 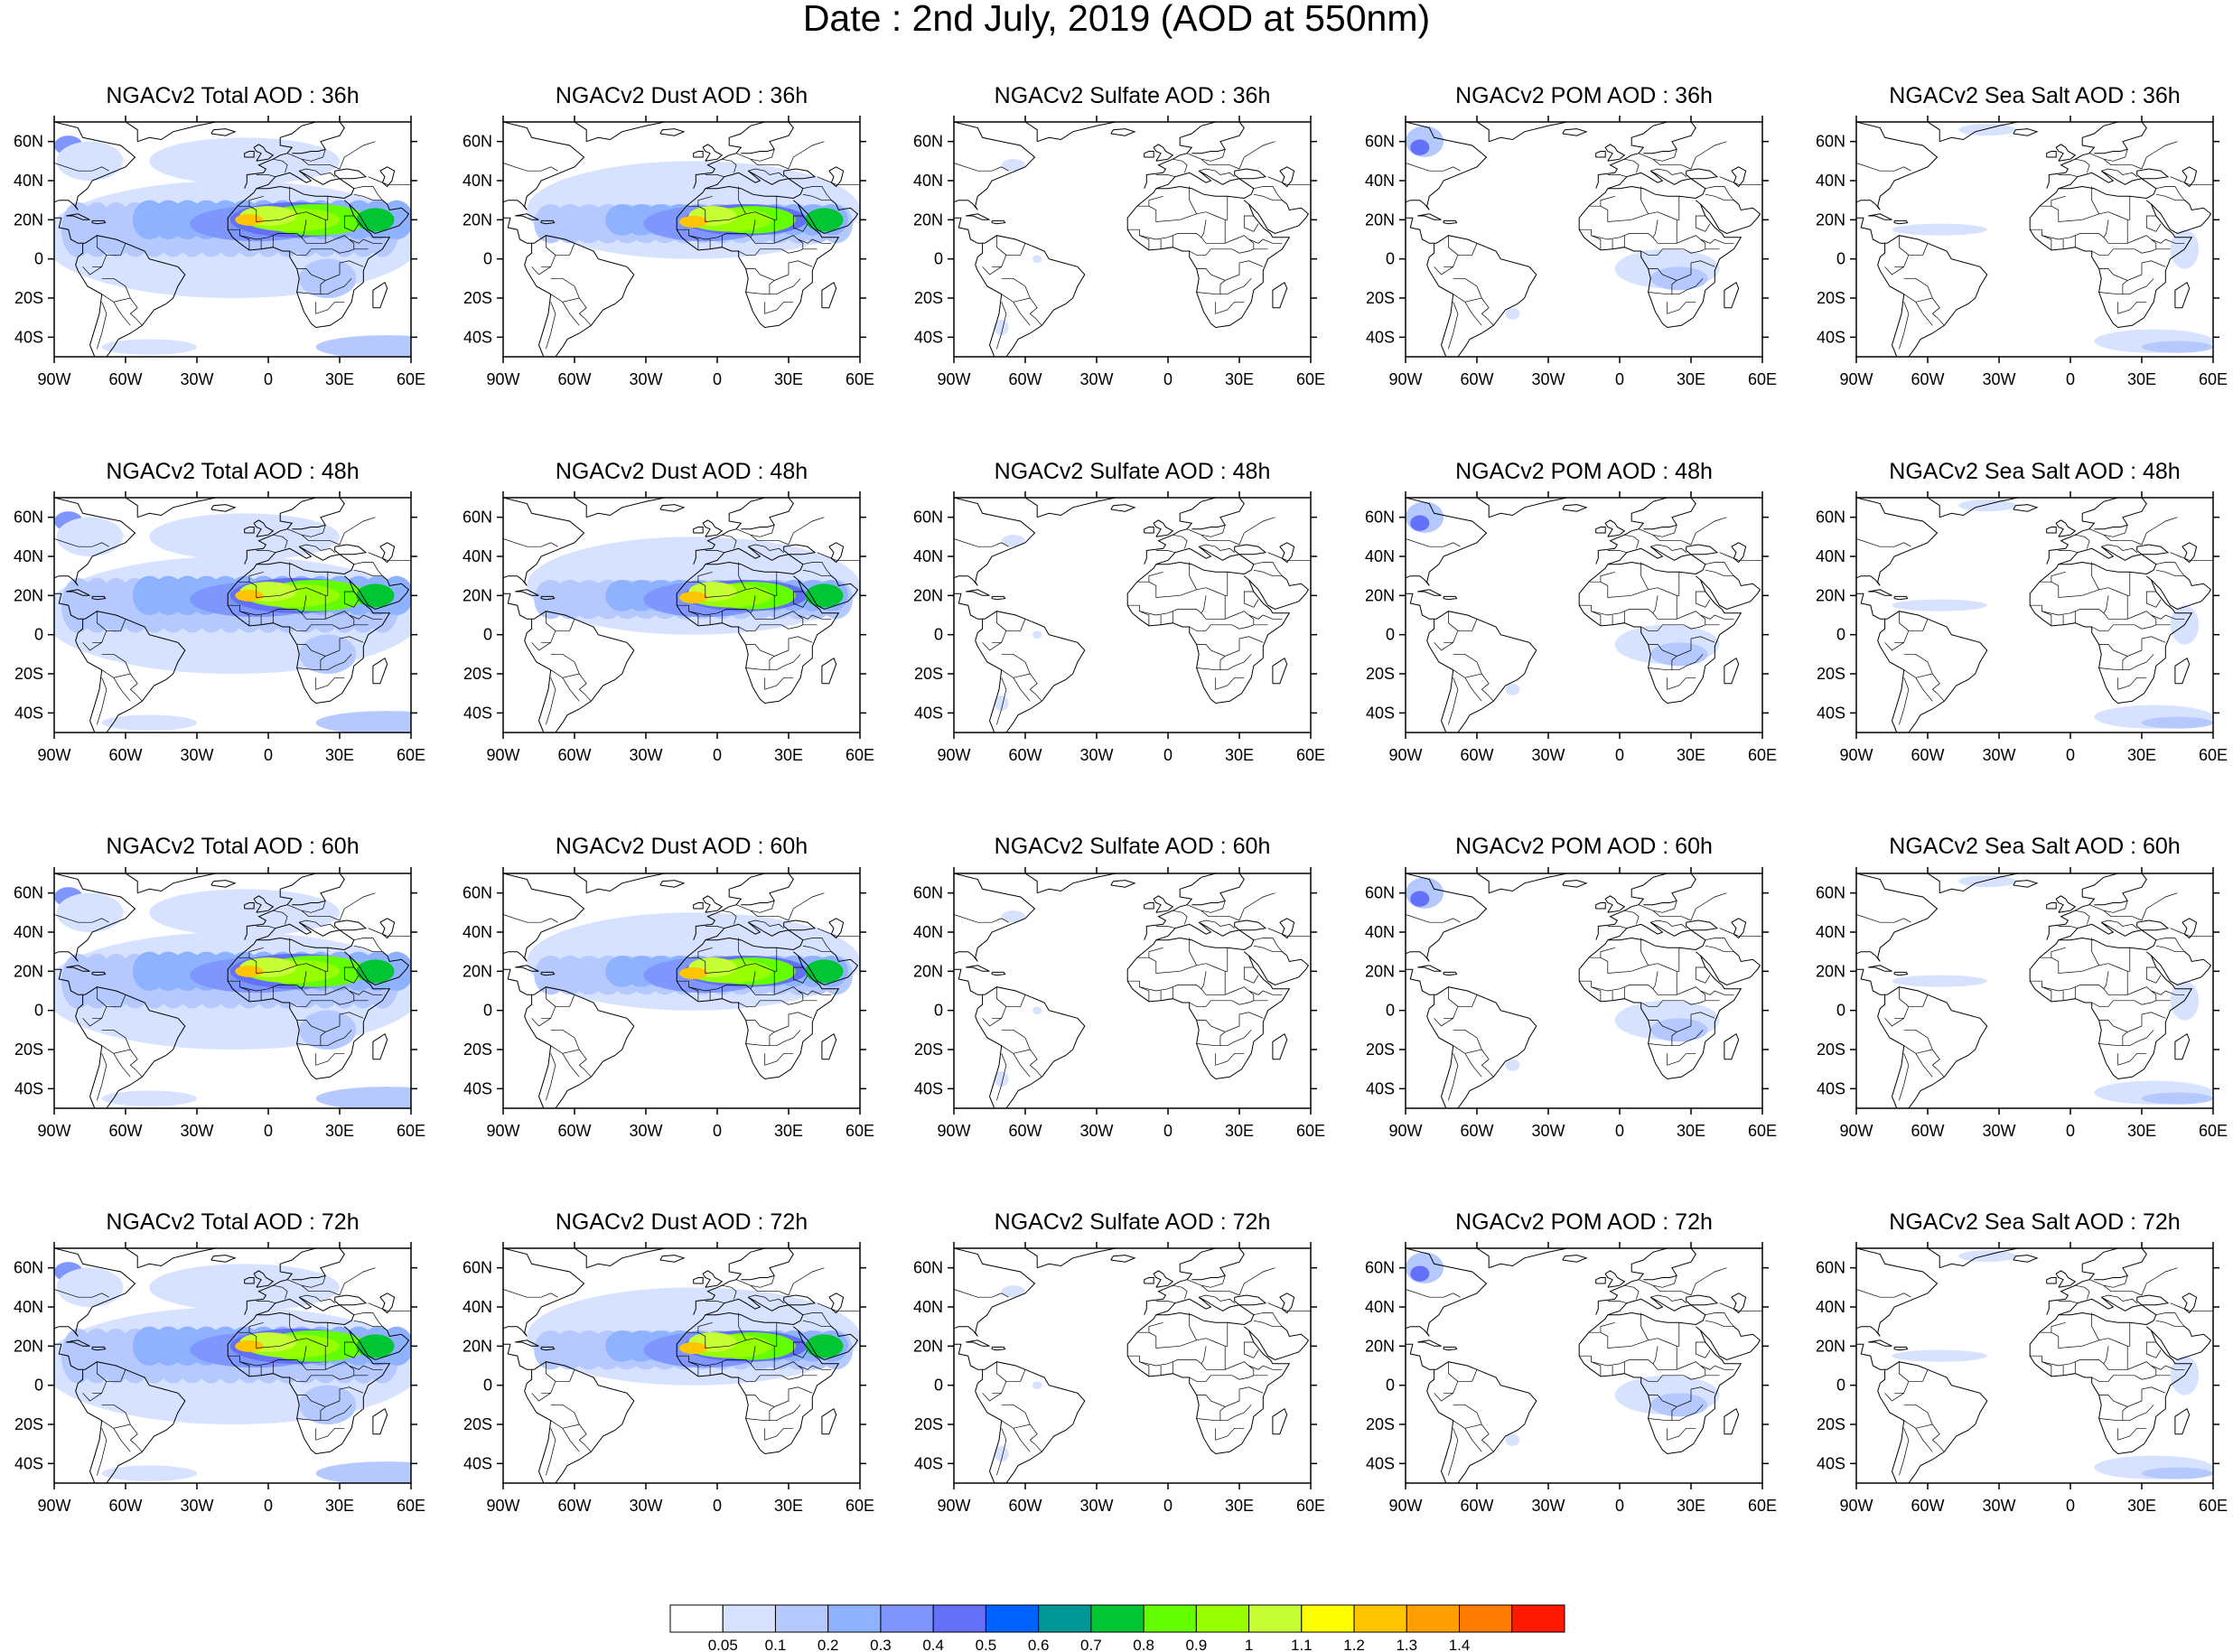 I want to click on lon-tick-label: 0, so click(x=717, y=1131).